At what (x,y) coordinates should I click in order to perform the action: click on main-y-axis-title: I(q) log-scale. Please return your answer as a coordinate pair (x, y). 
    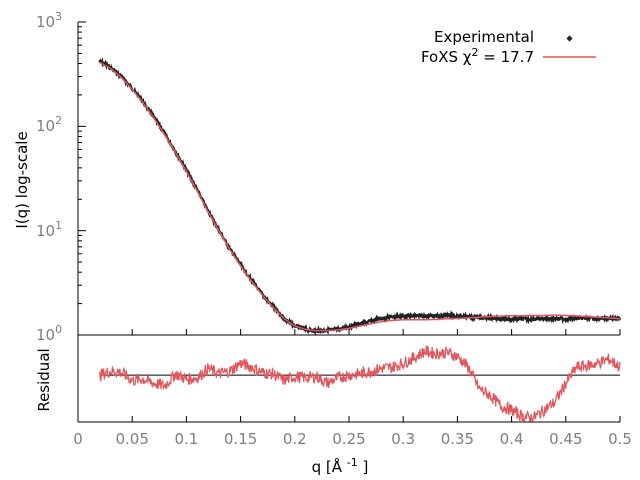
    Looking at the image, I should click on (22, 179).